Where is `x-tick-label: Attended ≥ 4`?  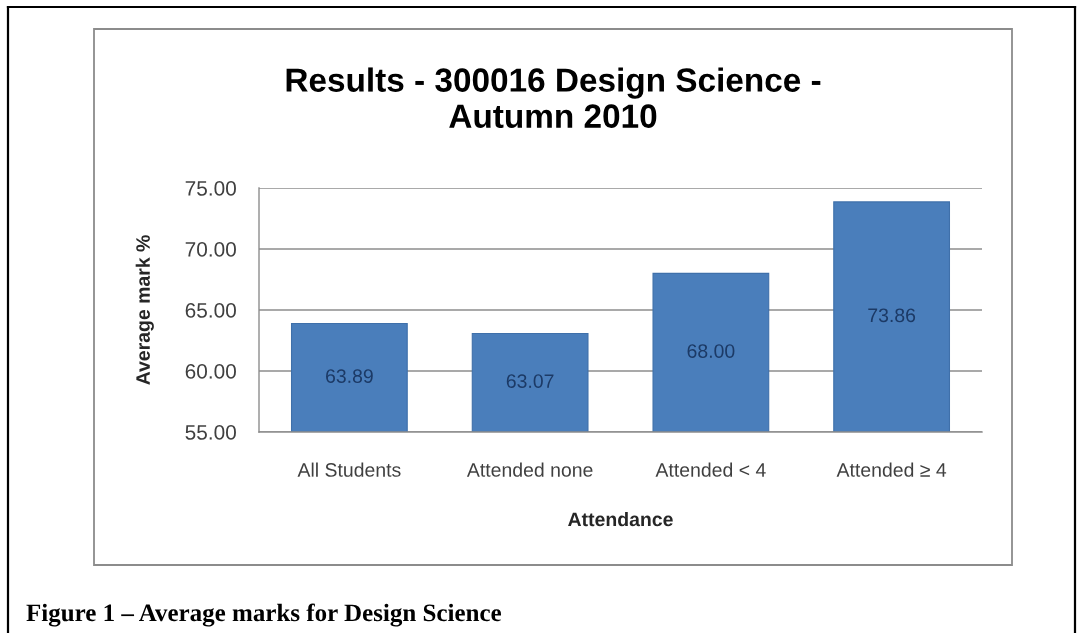 x-tick-label: Attended ≥ 4 is located at coordinates (891, 469).